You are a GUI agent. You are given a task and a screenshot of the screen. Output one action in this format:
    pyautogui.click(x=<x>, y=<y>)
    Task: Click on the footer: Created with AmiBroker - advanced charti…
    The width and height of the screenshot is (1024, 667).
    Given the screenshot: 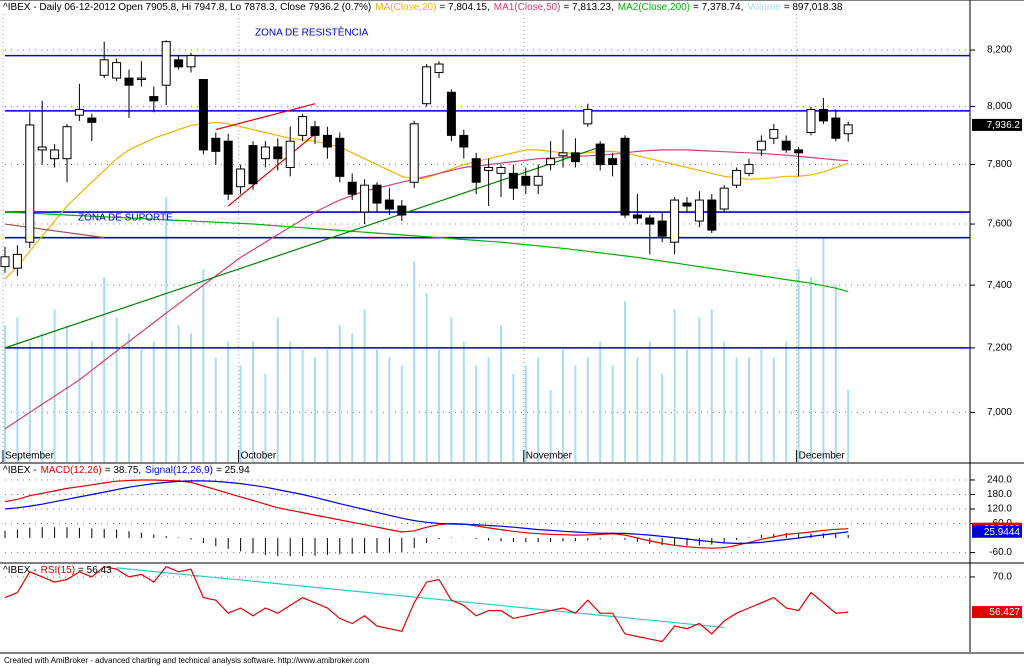 What is the action you would take?
    pyautogui.click(x=187, y=660)
    